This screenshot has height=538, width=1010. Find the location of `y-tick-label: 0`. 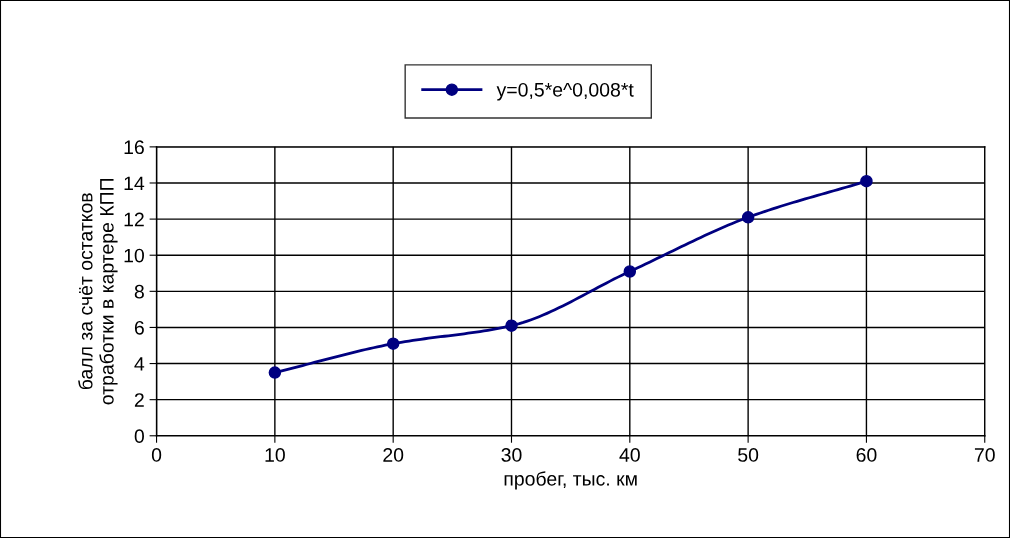

y-tick-label: 0 is located at coordinates (139, 436).